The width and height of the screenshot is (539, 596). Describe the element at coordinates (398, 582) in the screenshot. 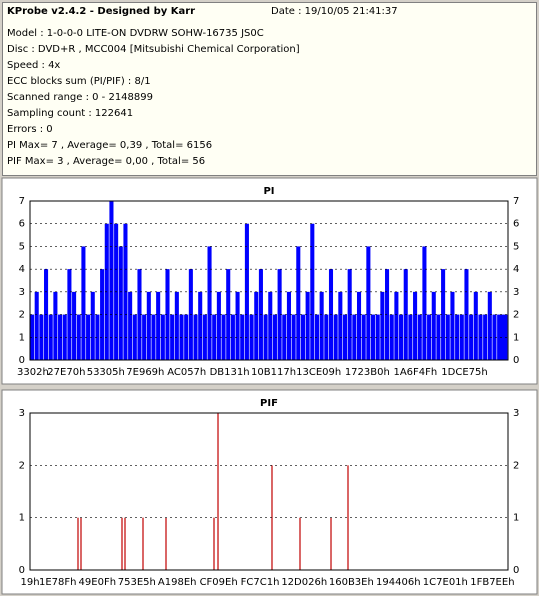

I see `x-tick-label: 194406h` at that location.